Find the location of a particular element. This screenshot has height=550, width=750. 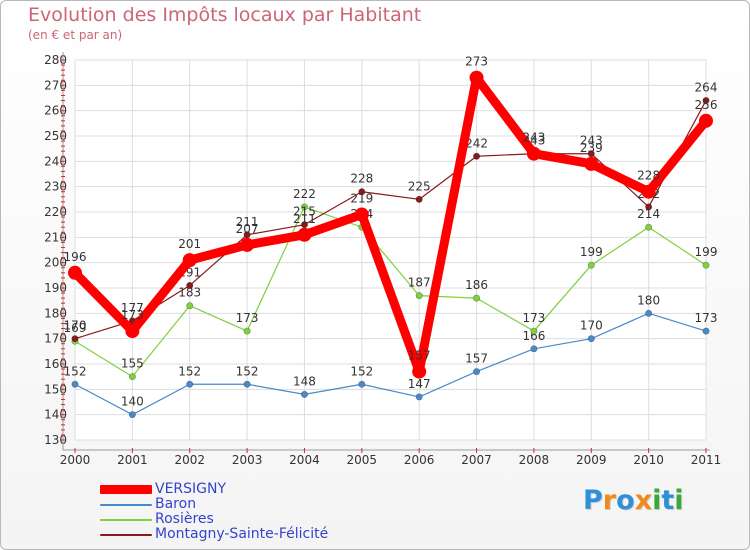

y-tick-label: 200 is located at coordinates (55, 263).